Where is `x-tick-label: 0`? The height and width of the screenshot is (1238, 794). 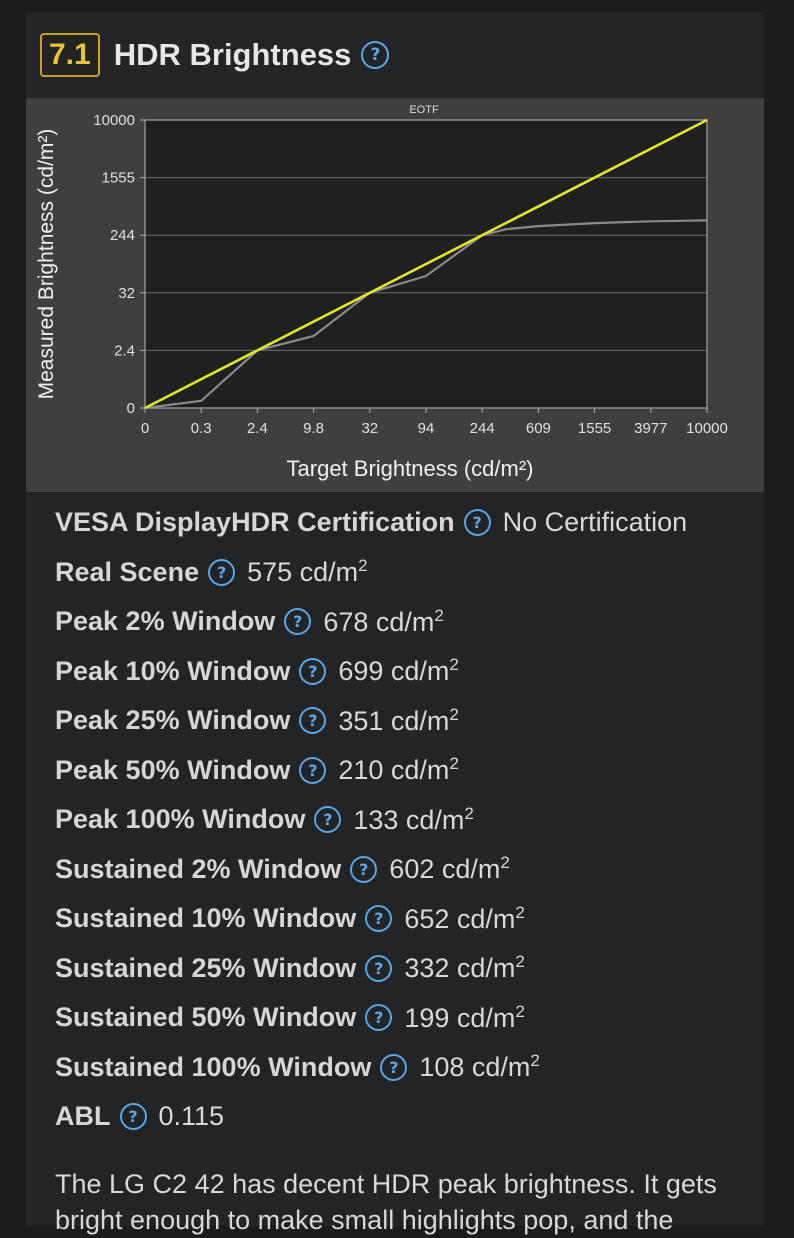
x-tick-label: 0 is located at coordinates (145, 428).